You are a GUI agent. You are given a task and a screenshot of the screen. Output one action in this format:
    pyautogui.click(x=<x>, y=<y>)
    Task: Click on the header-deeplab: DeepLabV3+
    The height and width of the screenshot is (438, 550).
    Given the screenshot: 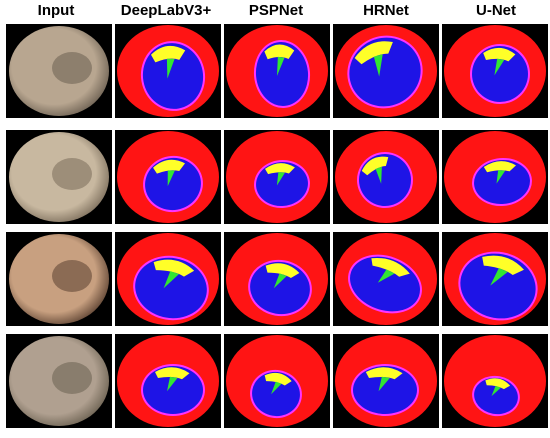 What is the action you would take?
    pyautogui.click(x=166, y=10)
    